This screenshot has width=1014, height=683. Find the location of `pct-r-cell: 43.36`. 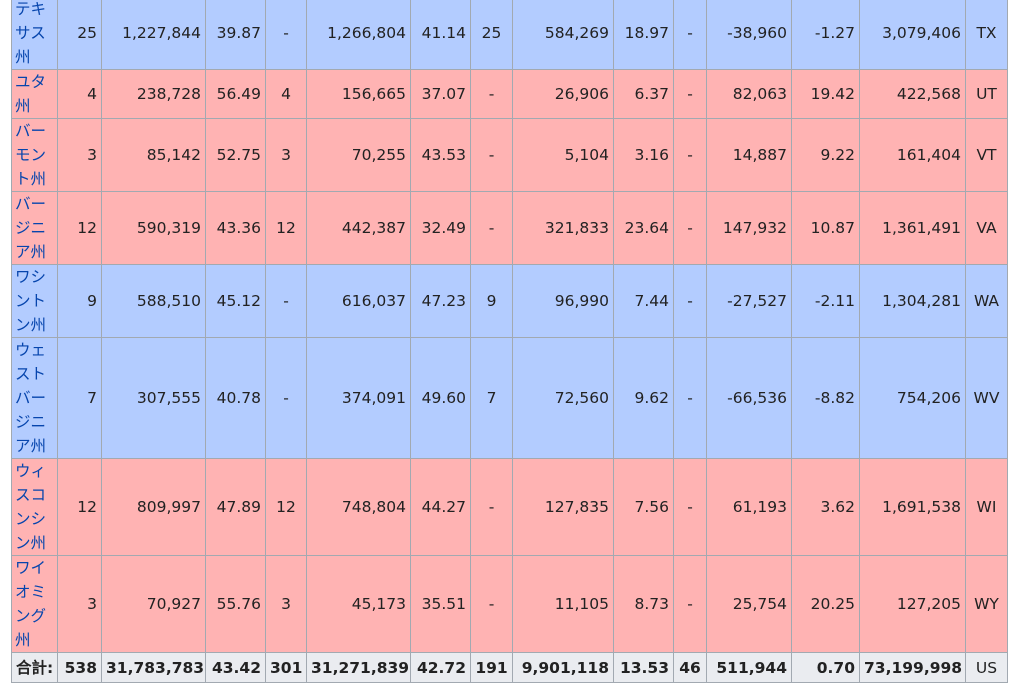

pct-r-cell: 43.36 is located at coordinates (235, 228).